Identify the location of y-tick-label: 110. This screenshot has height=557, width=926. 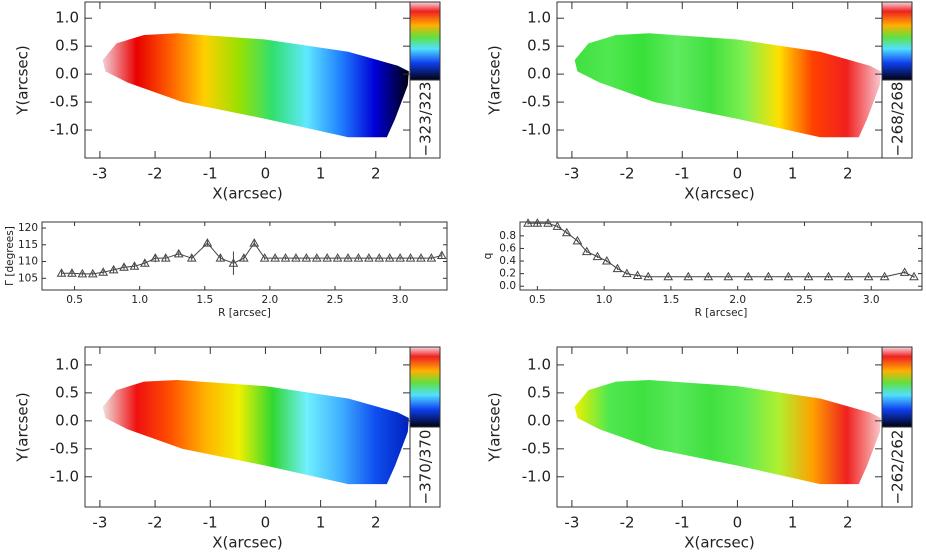
(28, 262).